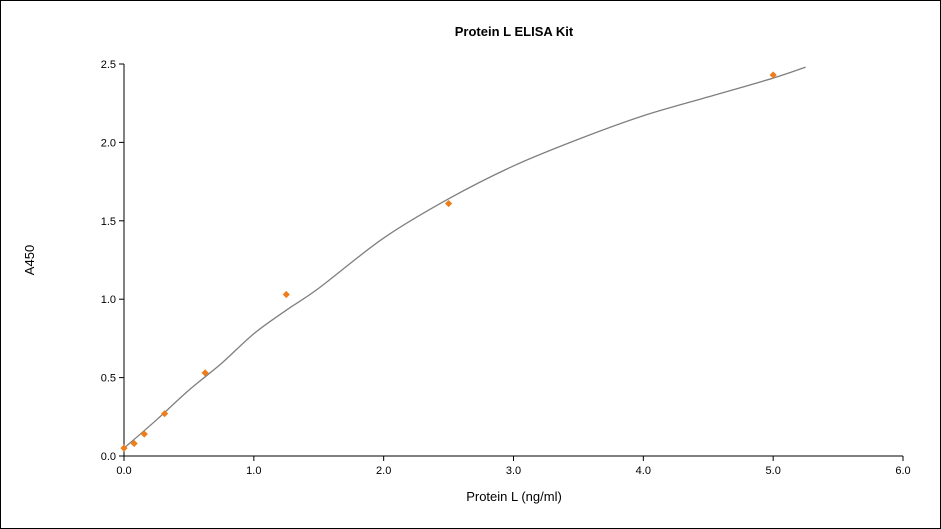  I want to click on y-tick-label: 0.0, so click(108, 457).